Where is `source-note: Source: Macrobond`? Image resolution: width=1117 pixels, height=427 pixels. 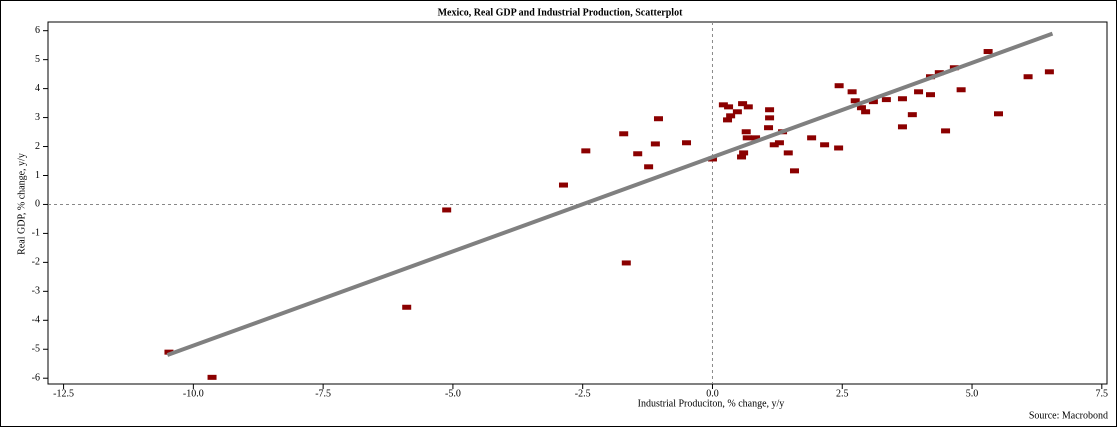 source-note: Source: Macrobond is located at coordinates (1068, 415).